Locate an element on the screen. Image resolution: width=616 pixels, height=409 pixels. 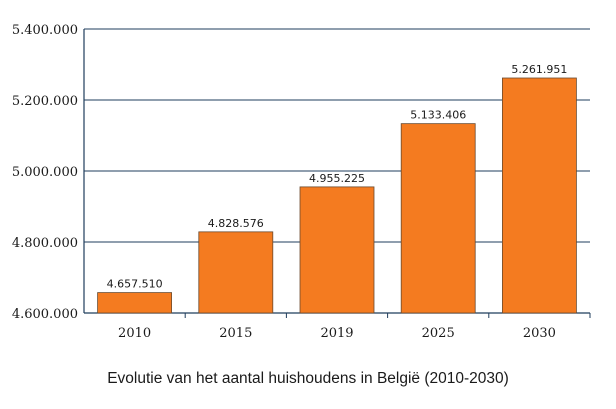
x-tick-label: 2025 is located at coordinates (438, 333).